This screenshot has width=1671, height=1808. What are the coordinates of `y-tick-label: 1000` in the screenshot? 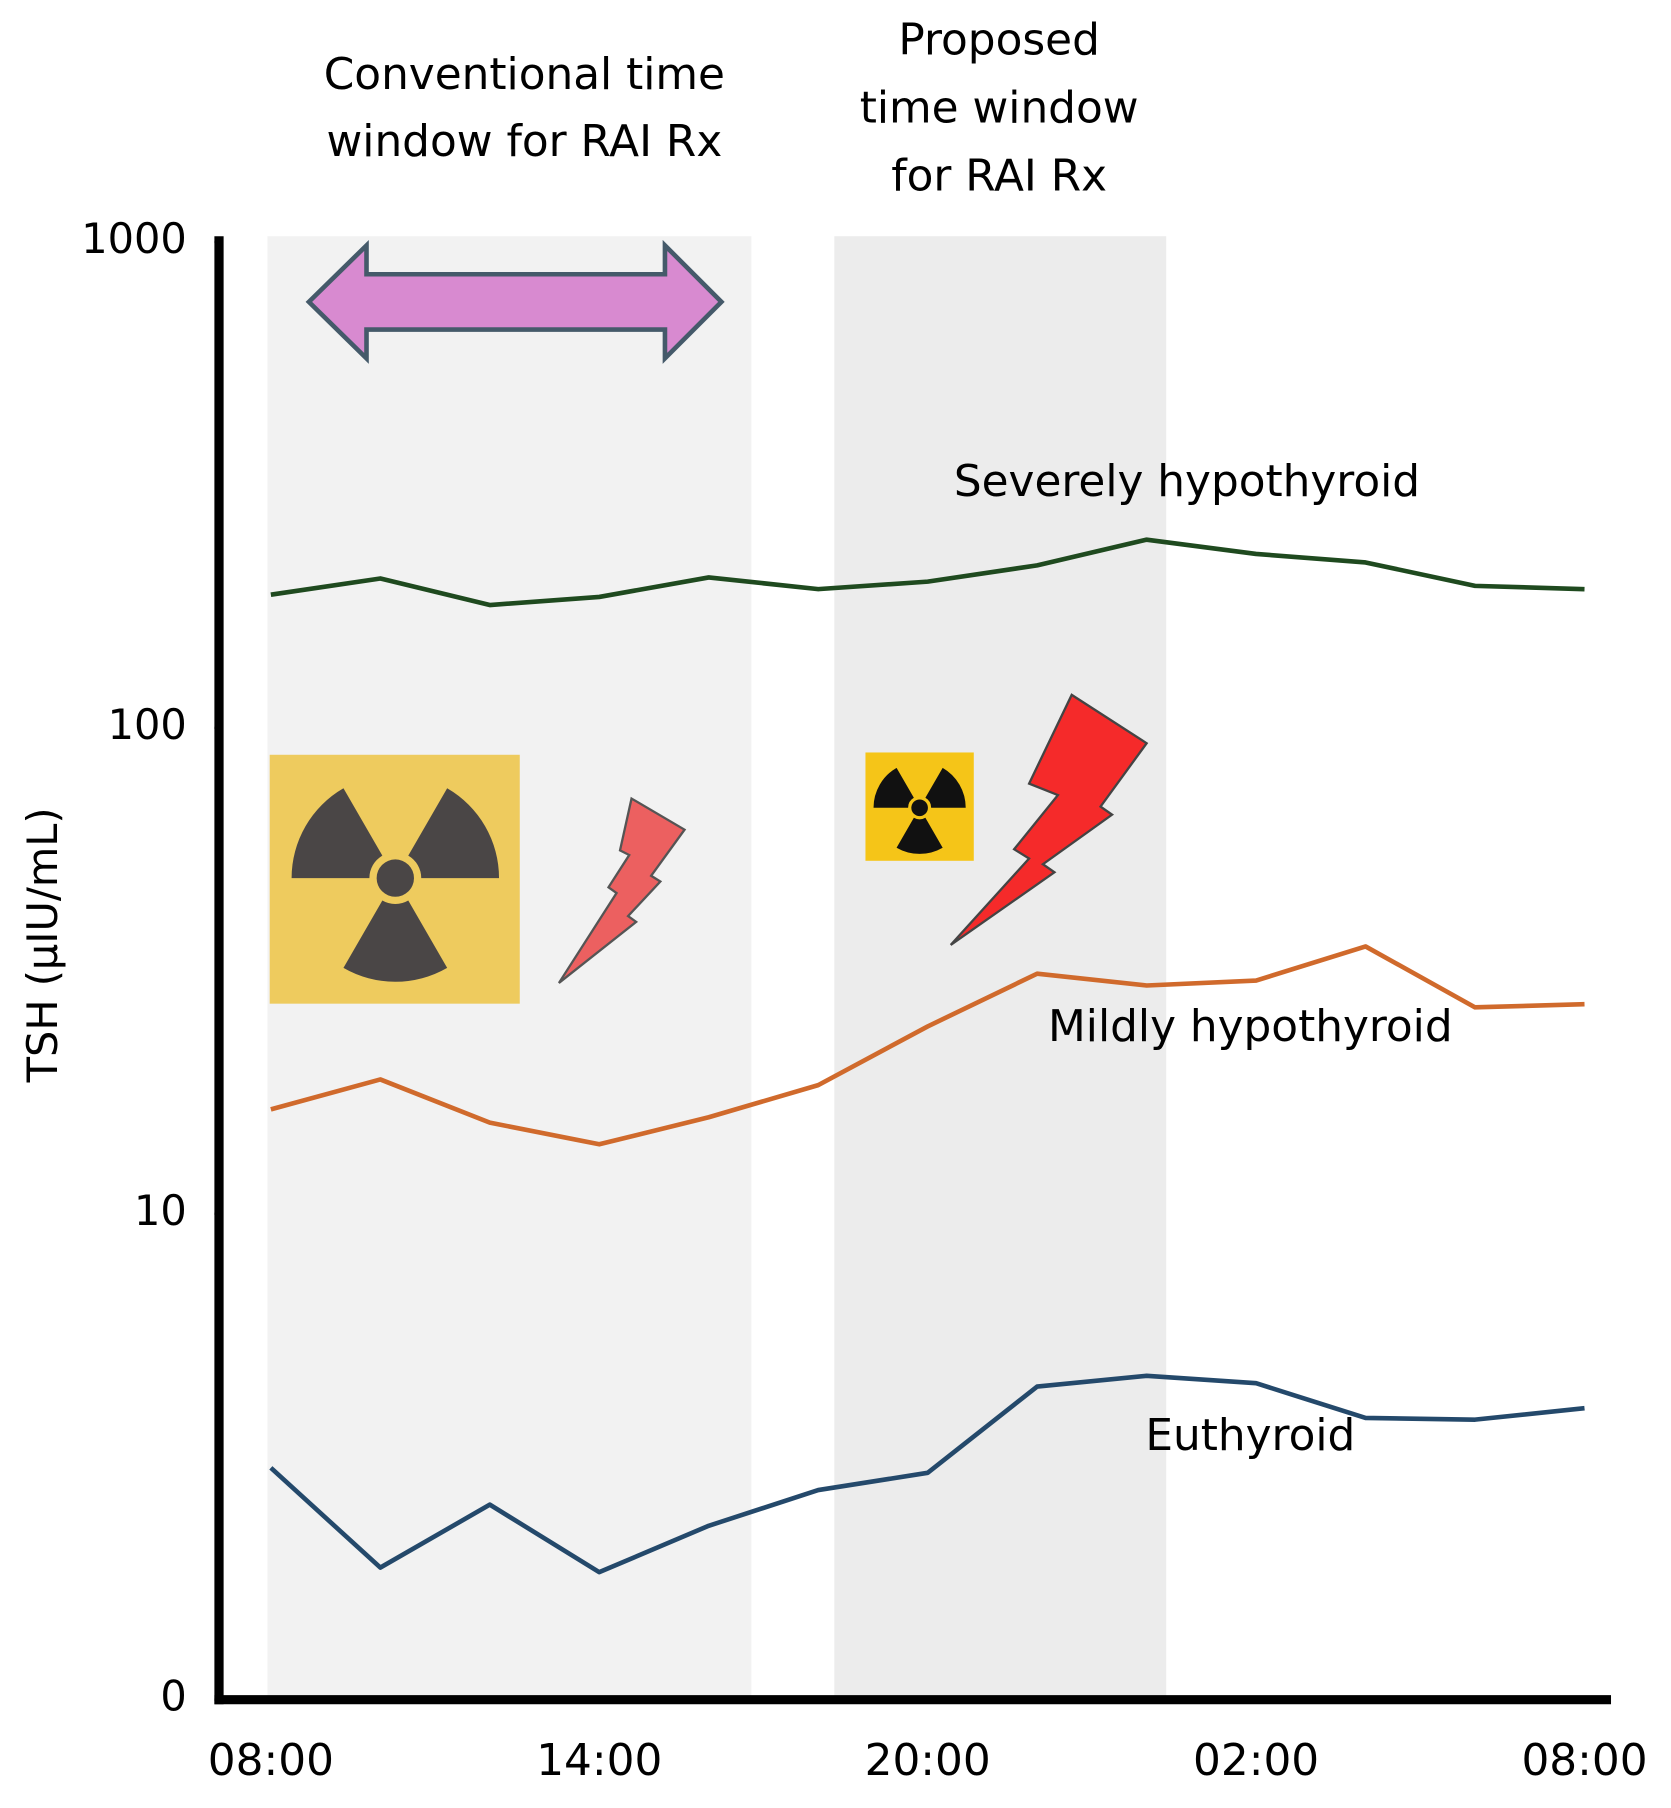 It's located at (134, 238).